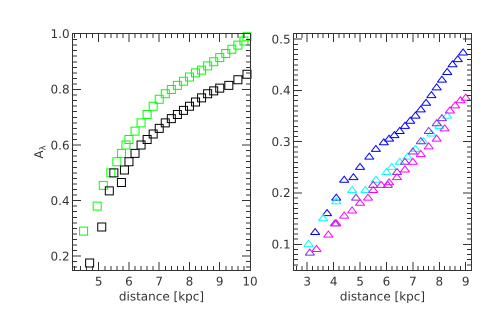 This screenshot has height=326, width=491. What do you see at coordinates (281, 141) in the screenshot?
I see `y-tick-label: 0.3` at bounding box center [281, 141].